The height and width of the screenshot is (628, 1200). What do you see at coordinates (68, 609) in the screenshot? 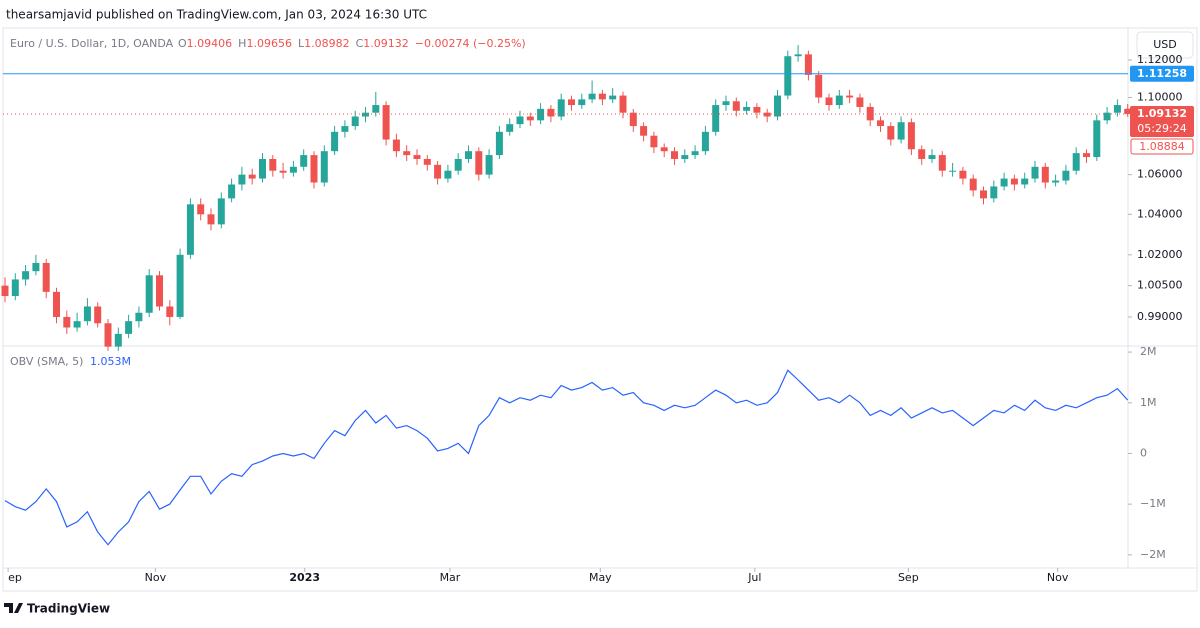
I see `brand-name: TradingView` at bounding box center [68, 609].